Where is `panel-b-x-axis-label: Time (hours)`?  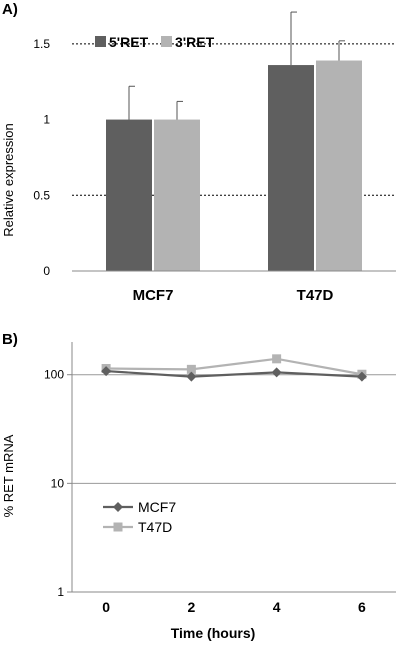 panel-b-x-axis-label: Time (hours) is located at coordinates (213, 633).